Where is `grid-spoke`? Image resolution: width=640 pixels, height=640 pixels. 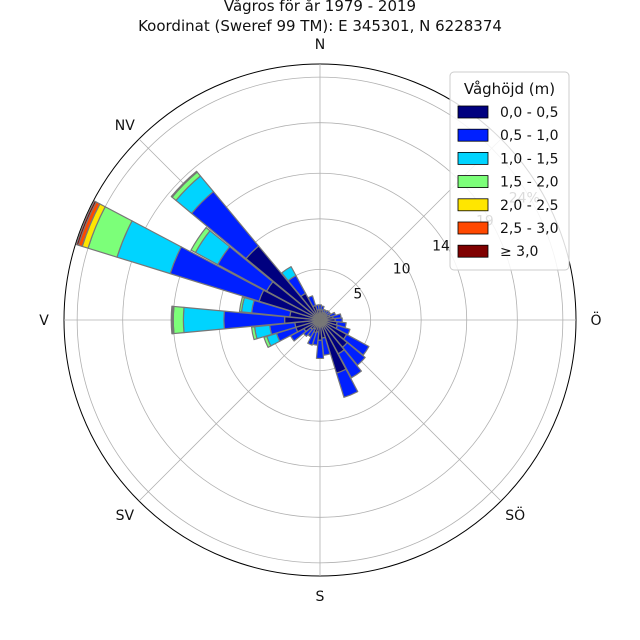 grid-spoke is located at coordinates (229, 410).